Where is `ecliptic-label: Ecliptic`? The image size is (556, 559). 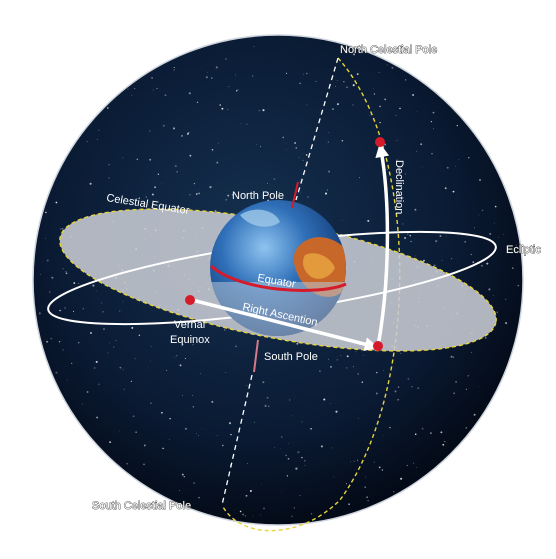
ecliptic-label: Ecliptic is located at coordinates (523, 250).